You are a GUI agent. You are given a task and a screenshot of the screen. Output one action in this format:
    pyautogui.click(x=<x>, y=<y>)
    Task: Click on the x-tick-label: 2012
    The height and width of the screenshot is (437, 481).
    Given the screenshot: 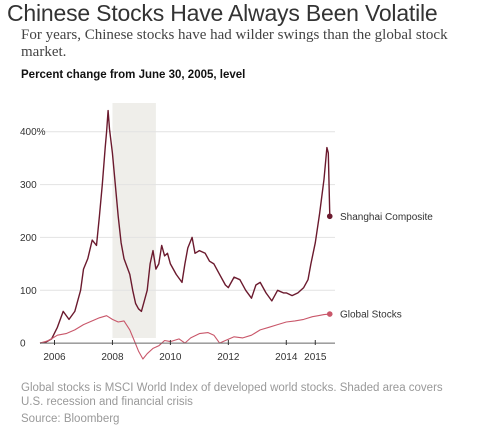 What is the action you would take?
    pyautogui.click(x=228, y=357)
    